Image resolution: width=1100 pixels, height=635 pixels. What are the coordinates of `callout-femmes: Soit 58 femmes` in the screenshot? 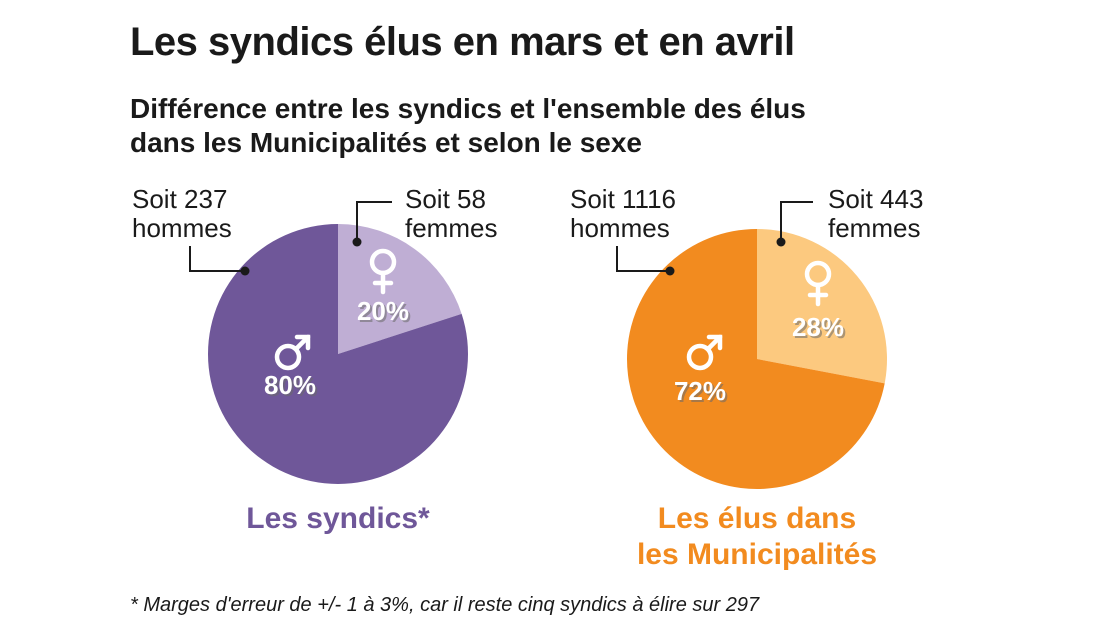 It's located at (451, 213).